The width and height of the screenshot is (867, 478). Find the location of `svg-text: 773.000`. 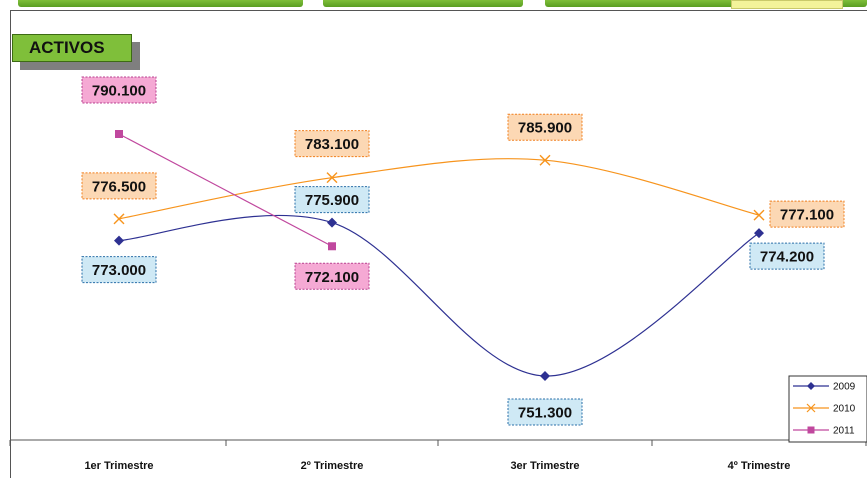

svg-text: 773.000 is located at coordinates (119, 270).